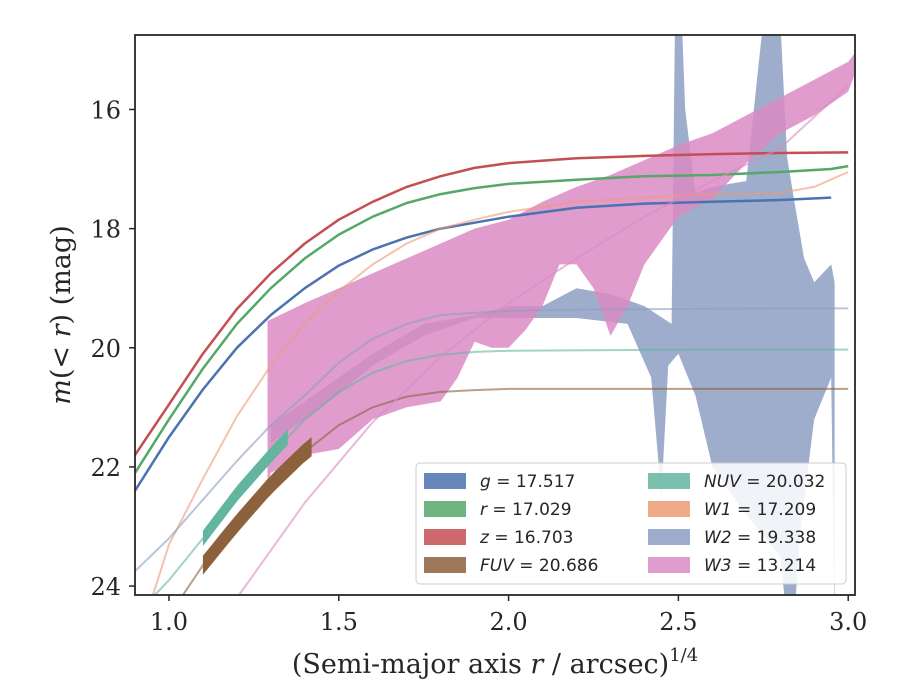 The width and height of the screenshot is (900, 700). What do you see at coordinates (169, 622) in the screenshot?
I see `x-tick-label: 1.0` at bounding box center [169, 622].